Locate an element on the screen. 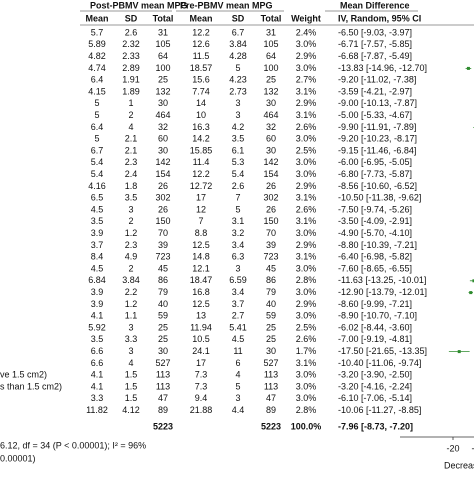 The image size is (474, 479). cell: 4.82 is located at coordinates (97, 56).